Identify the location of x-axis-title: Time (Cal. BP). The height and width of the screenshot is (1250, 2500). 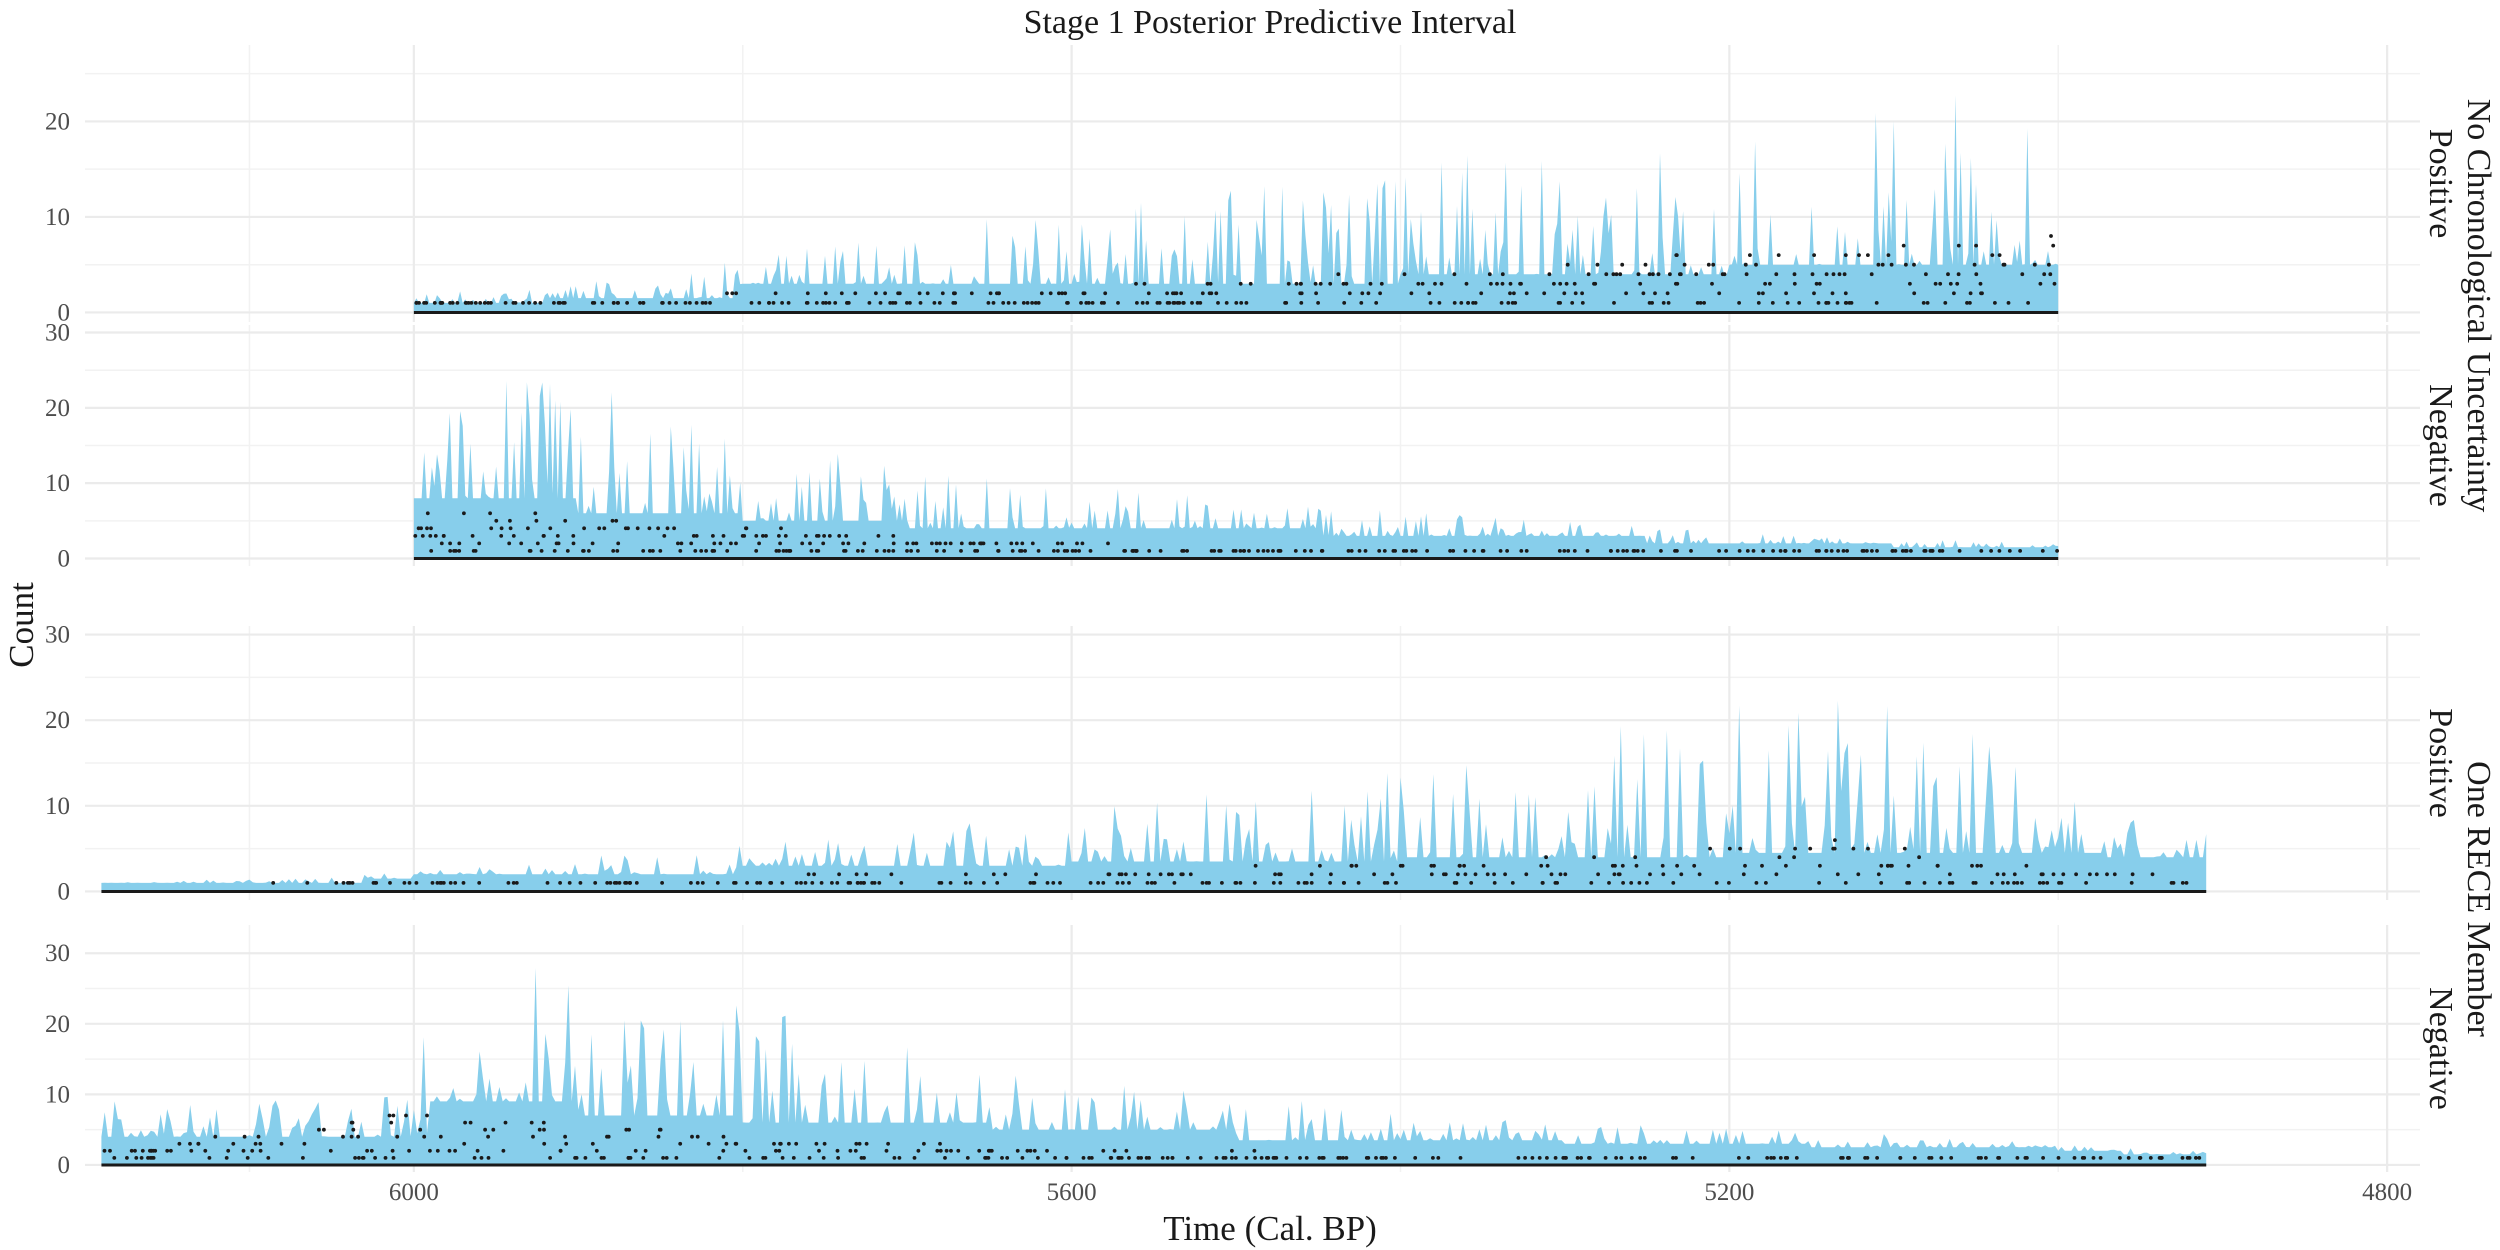
(1270, 1228).